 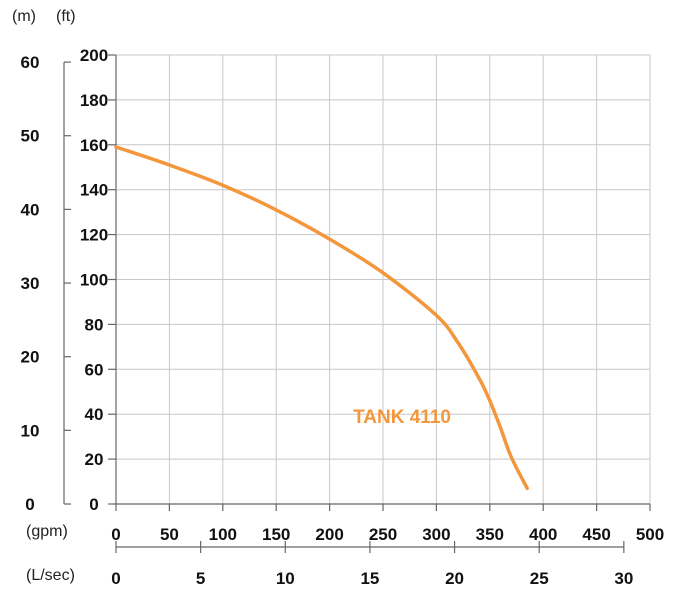 What do you see at coordinates (539, 578) in the screenshot?
I see `tick-label-lsec: 25` at bounding box center [539, 578].